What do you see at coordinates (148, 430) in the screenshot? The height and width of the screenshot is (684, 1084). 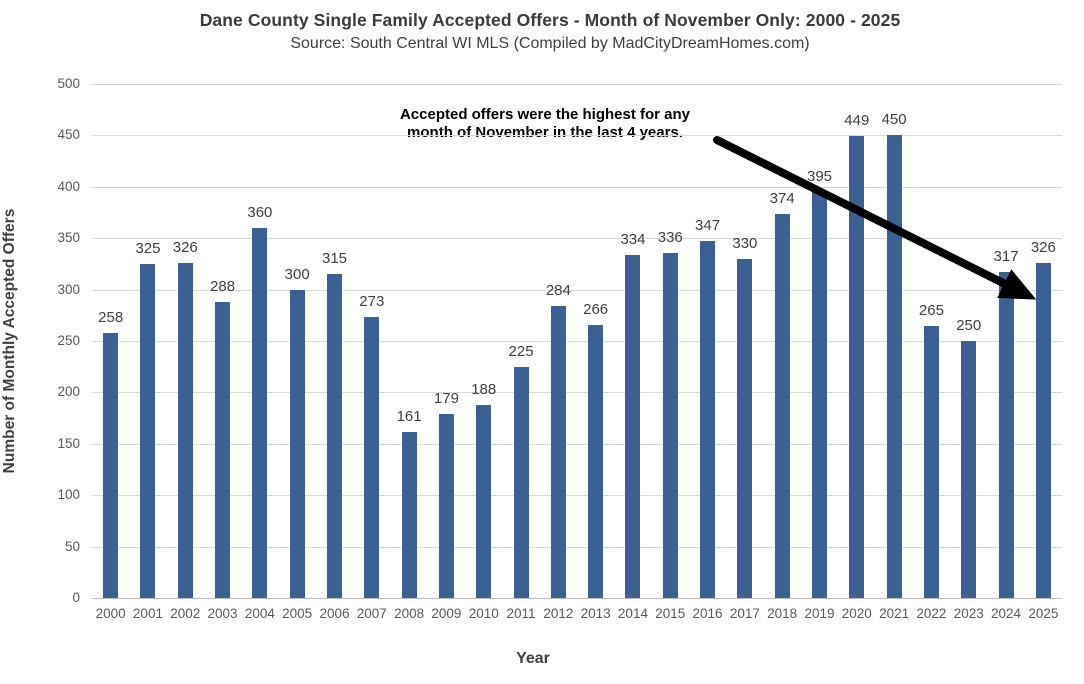 I see `bar-2001` at bounding box center [148, 430].